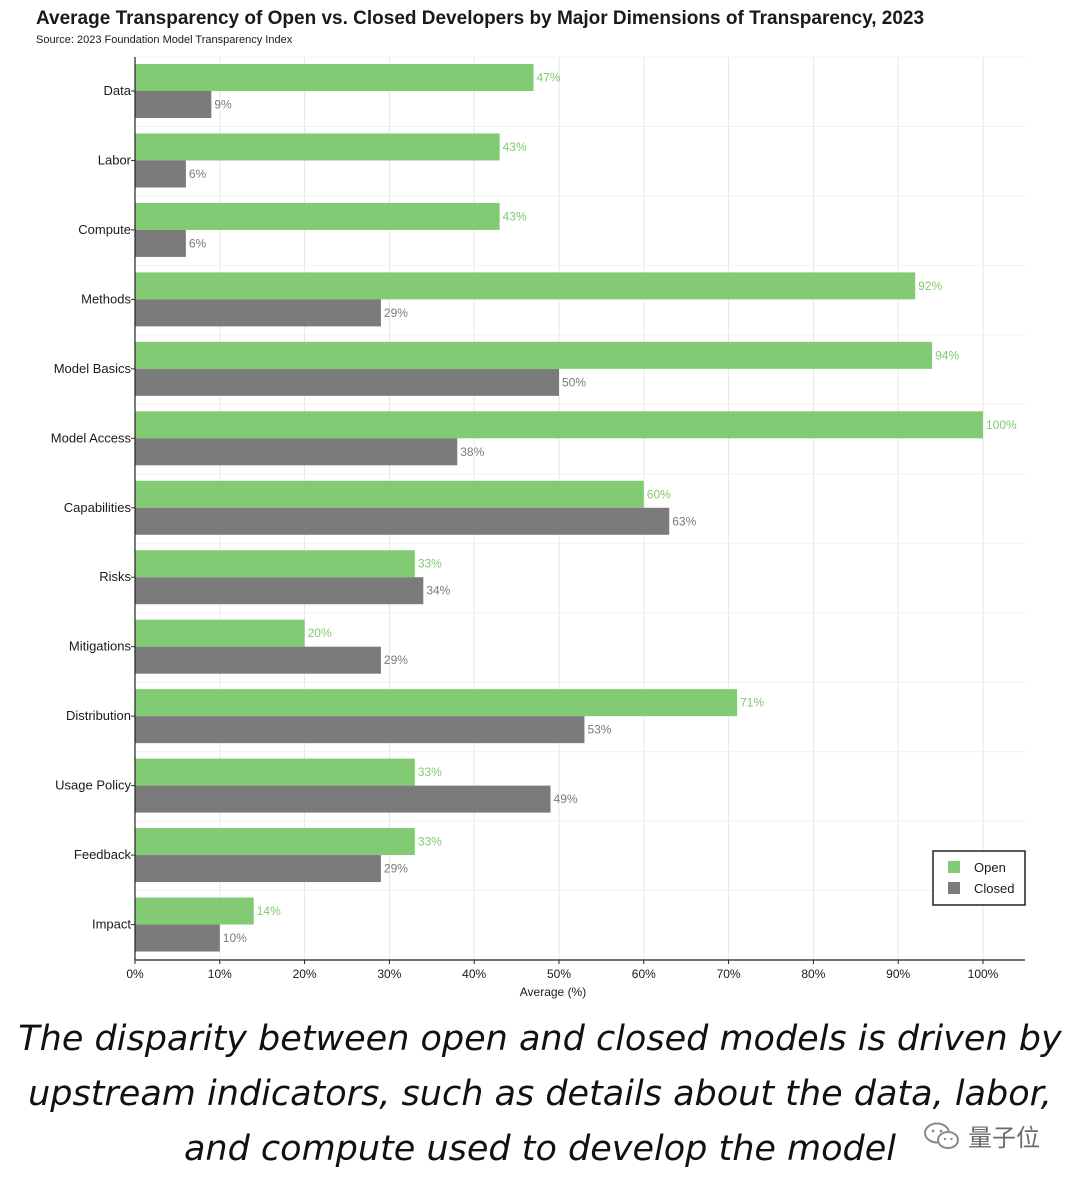 The image size is (1080, 1180). I want to click on data-label-open-capabilities: 60%, so click(659, 494).